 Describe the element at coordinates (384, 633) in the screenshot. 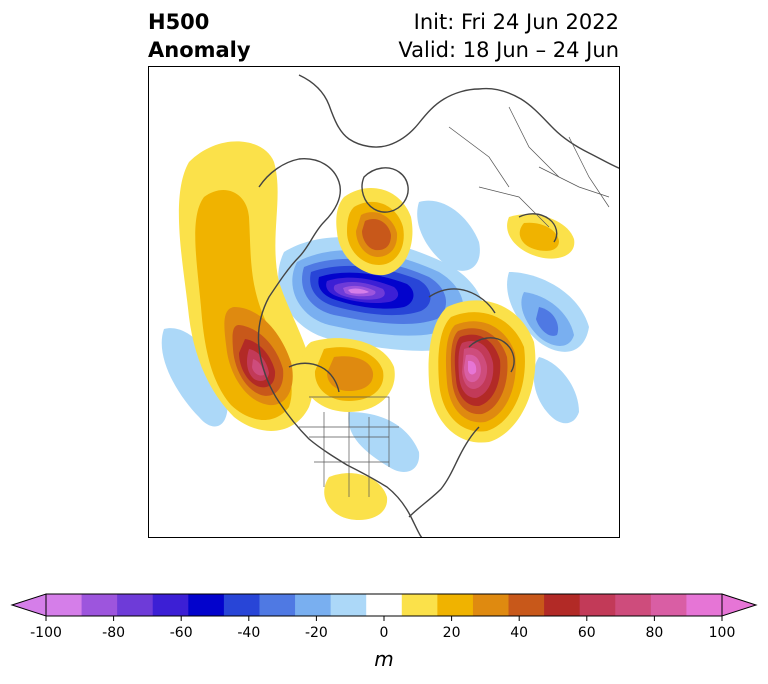

I see `colorbar-tick-label: 0` at that location.